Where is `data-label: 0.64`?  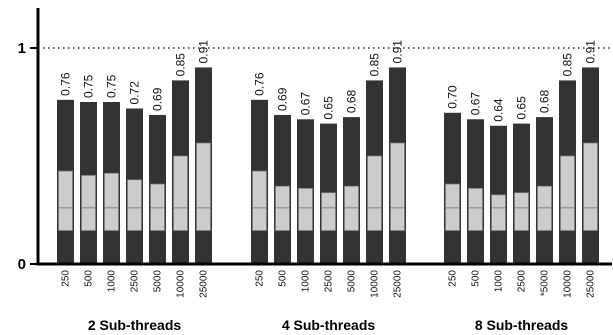 data-label: 0.64 is located at coordinates (499, 110).